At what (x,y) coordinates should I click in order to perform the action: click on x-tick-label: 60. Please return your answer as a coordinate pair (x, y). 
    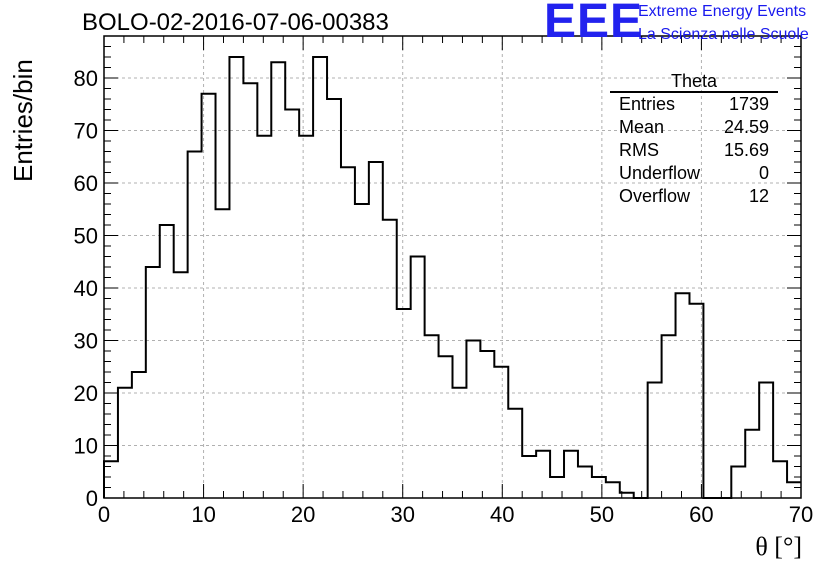
    Looking at the image, I should click on (701, 514).